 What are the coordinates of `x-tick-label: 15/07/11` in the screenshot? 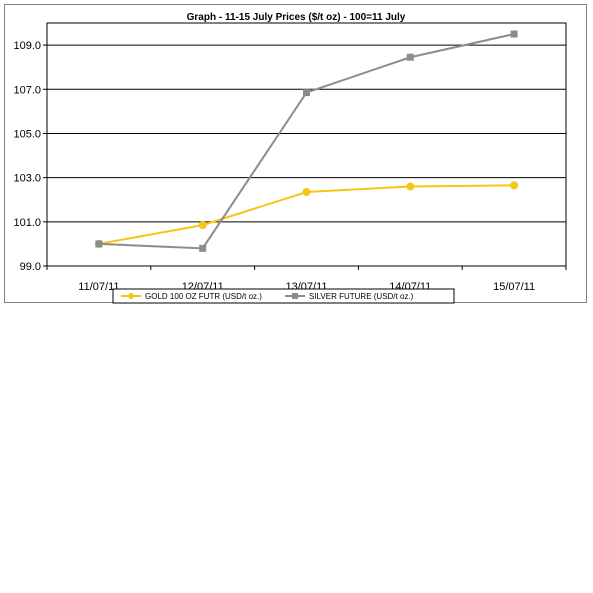 It's located at (514, 287).